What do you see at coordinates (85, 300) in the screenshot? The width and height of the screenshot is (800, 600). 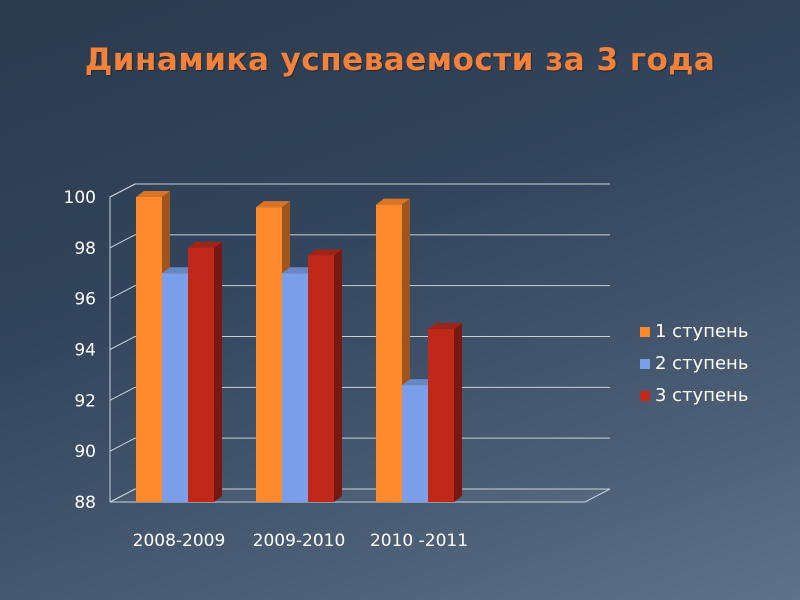 I see `y-tick-label: 96` at bounding box center [85, 300].